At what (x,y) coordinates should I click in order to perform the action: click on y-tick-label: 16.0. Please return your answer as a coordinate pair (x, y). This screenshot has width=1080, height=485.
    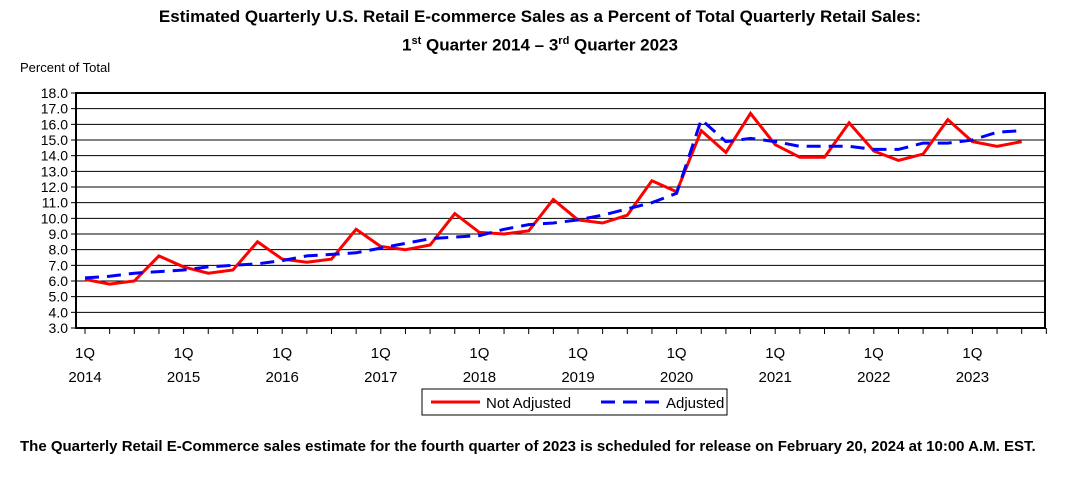
    Looking at the image, I should click on (54, 124).